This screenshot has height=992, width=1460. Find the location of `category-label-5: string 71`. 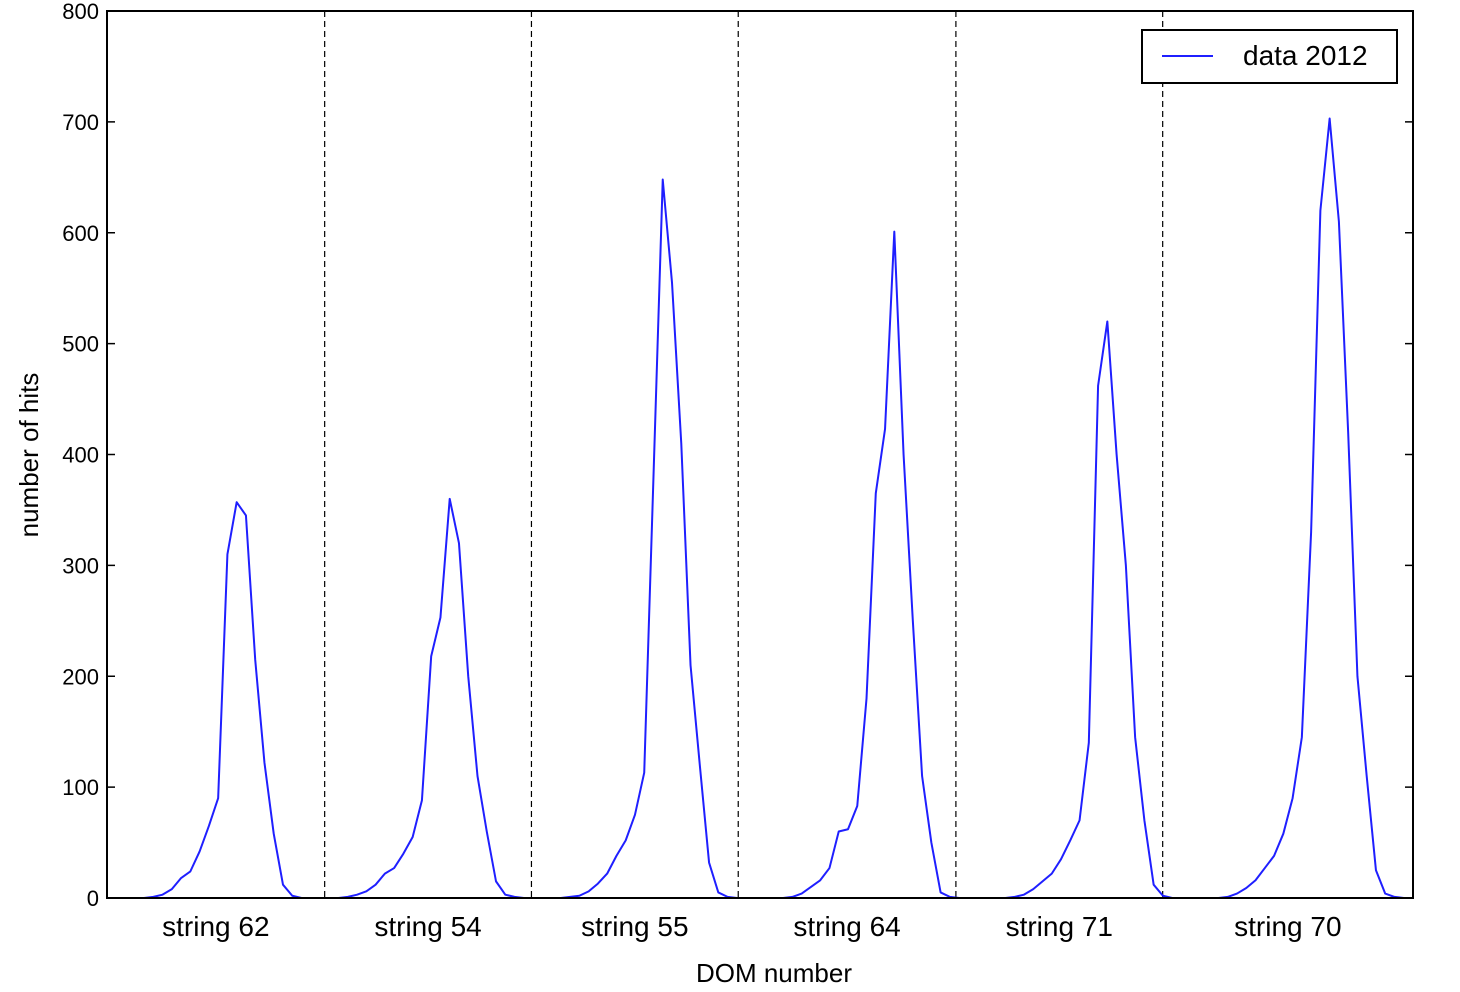

category-label-5: string 71 is located at coordinates (1059, 926).